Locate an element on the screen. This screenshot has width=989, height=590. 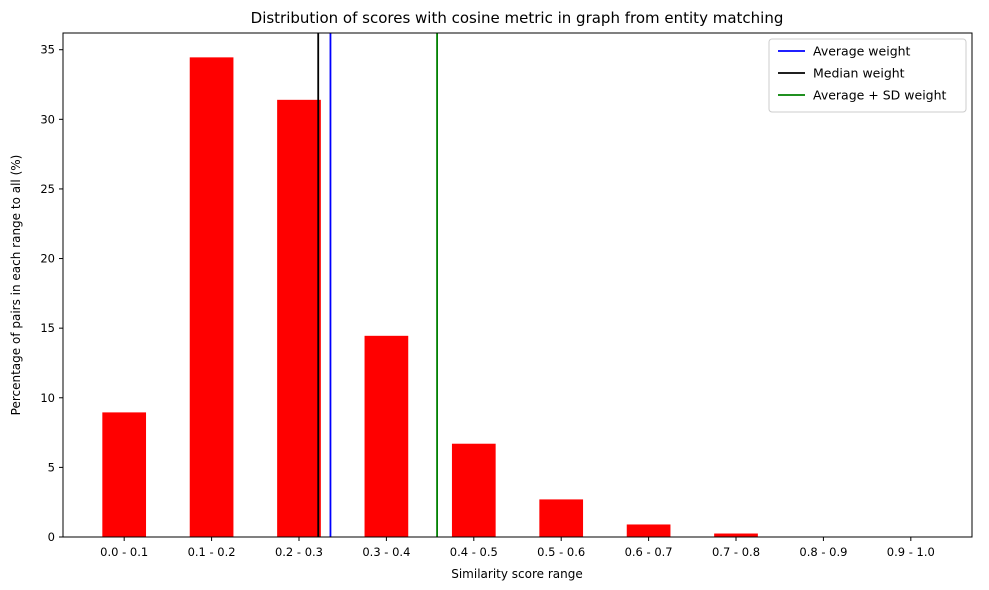
x-tick-label: 0.2 - 0.3 is located at coordinates (299, 552).